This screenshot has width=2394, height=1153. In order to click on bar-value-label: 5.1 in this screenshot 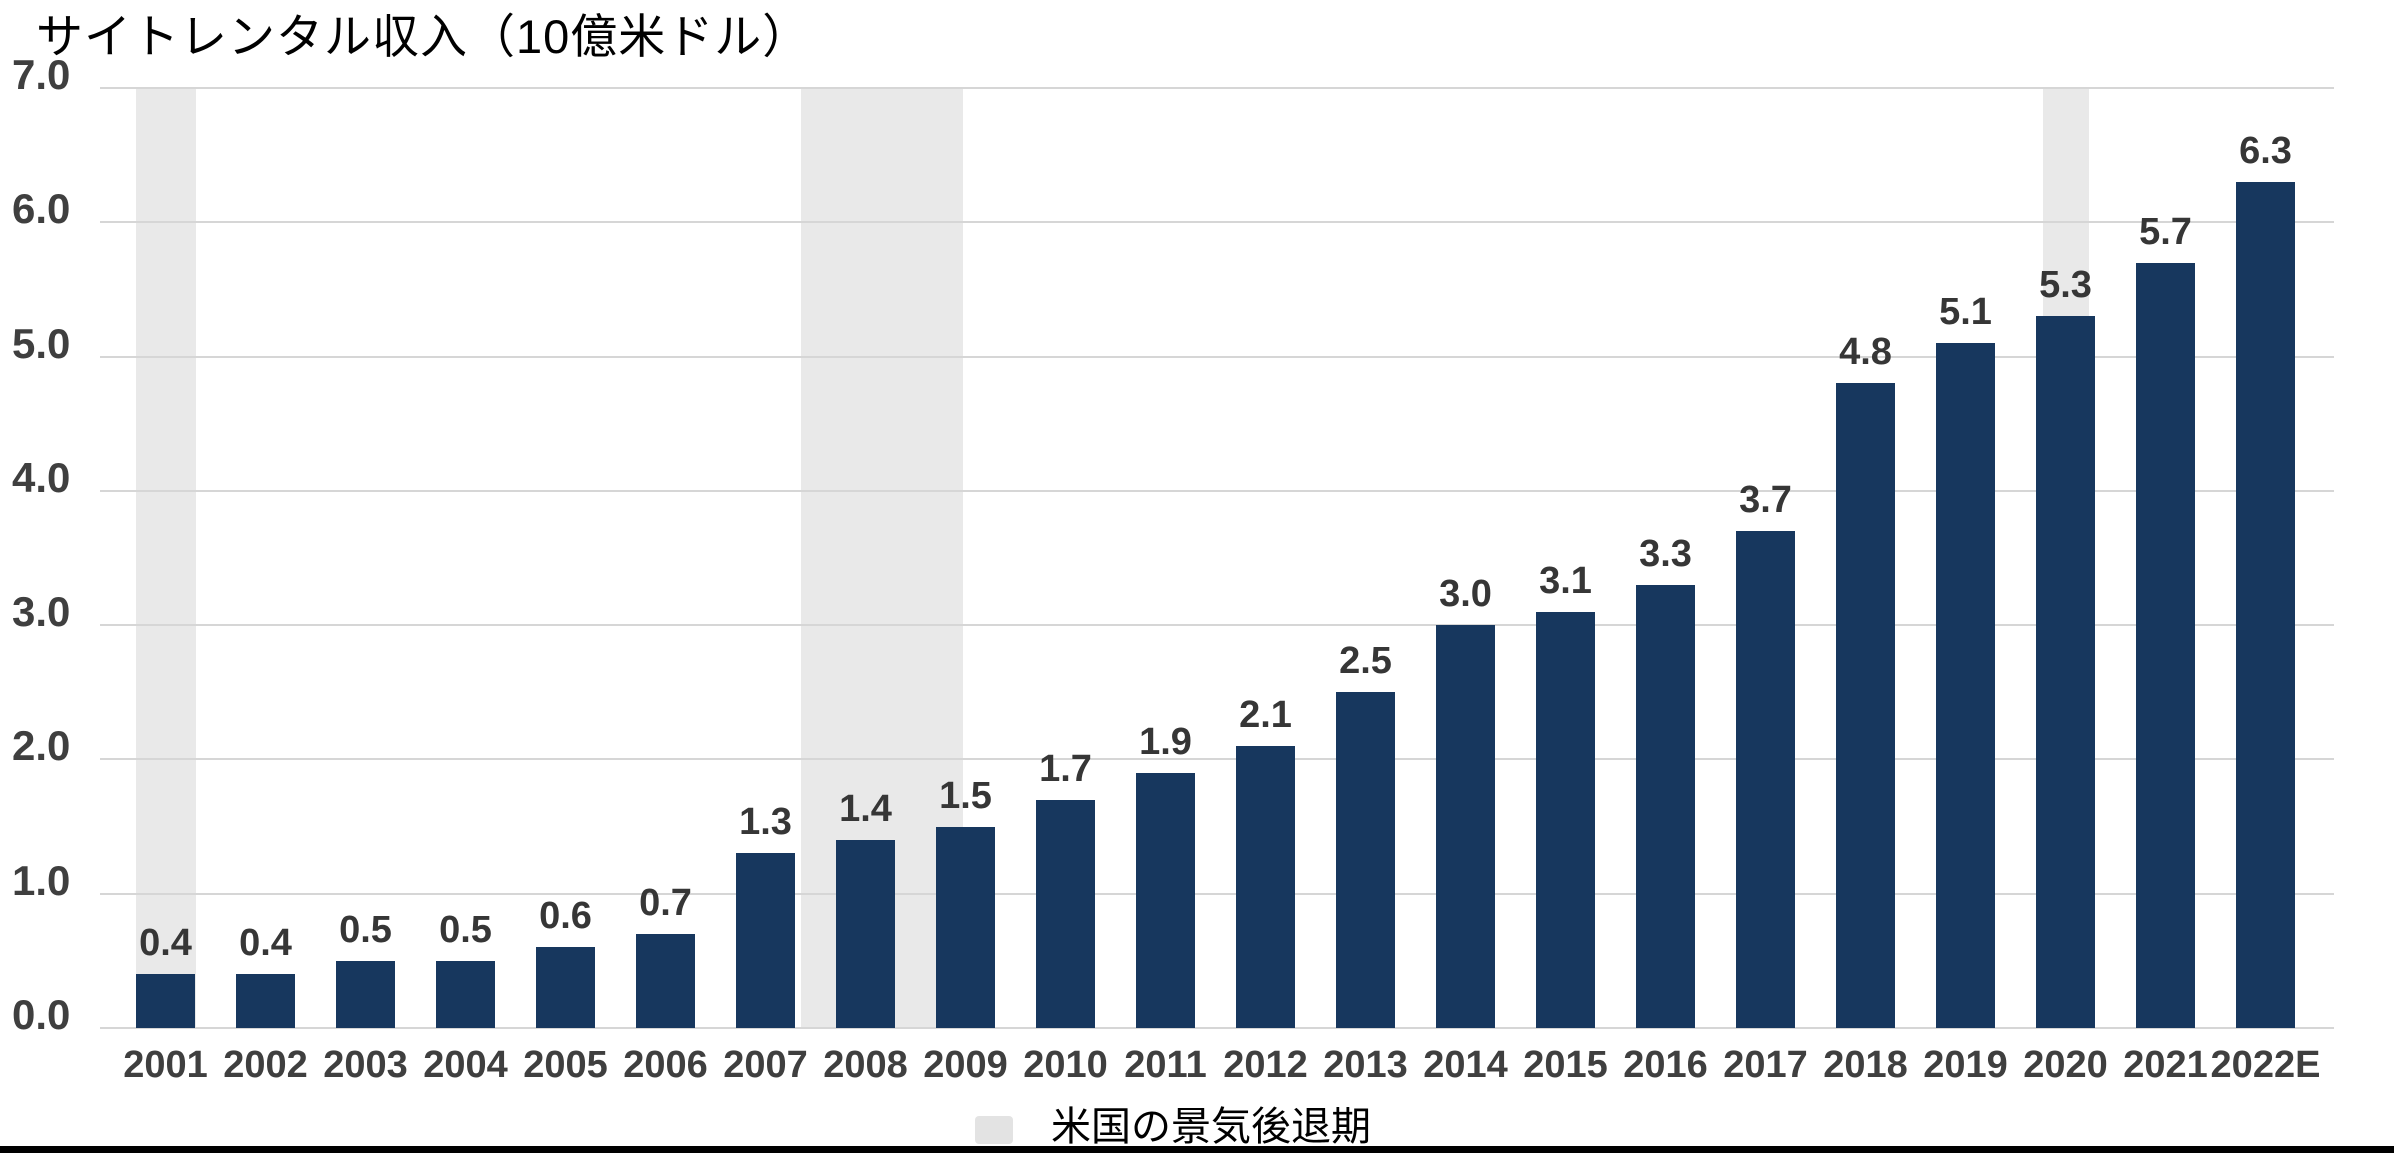, I will do `click(1965, 312)`.